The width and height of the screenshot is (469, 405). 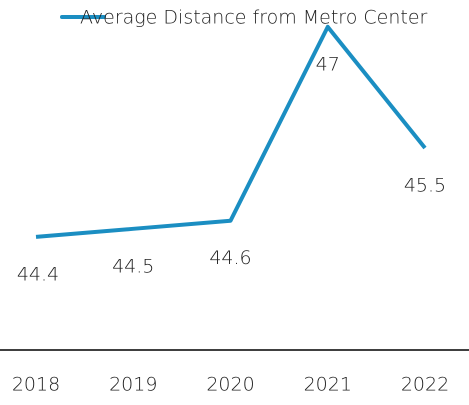 What do you see at coordinates (133, 266) in the screenshot?
I see `data-label: 44.5` at bounding box center [133, 266].